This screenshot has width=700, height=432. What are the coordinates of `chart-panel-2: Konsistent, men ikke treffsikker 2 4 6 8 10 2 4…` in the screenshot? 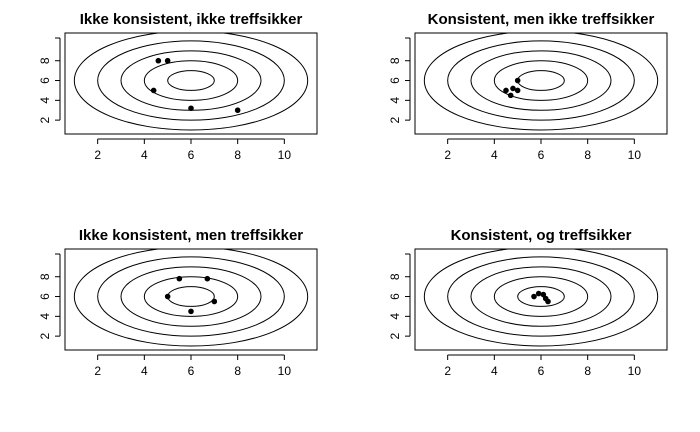 It's located at (528, 86).